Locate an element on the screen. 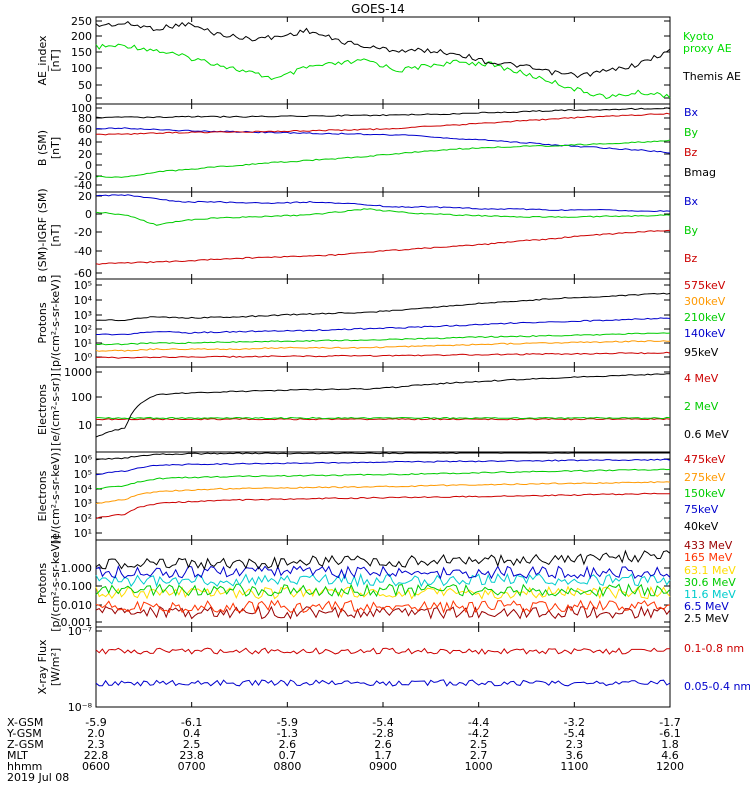 The height and width of the screenshot is (800, 750). time-row-value: 3.6 is located at coordinates (575, 755).